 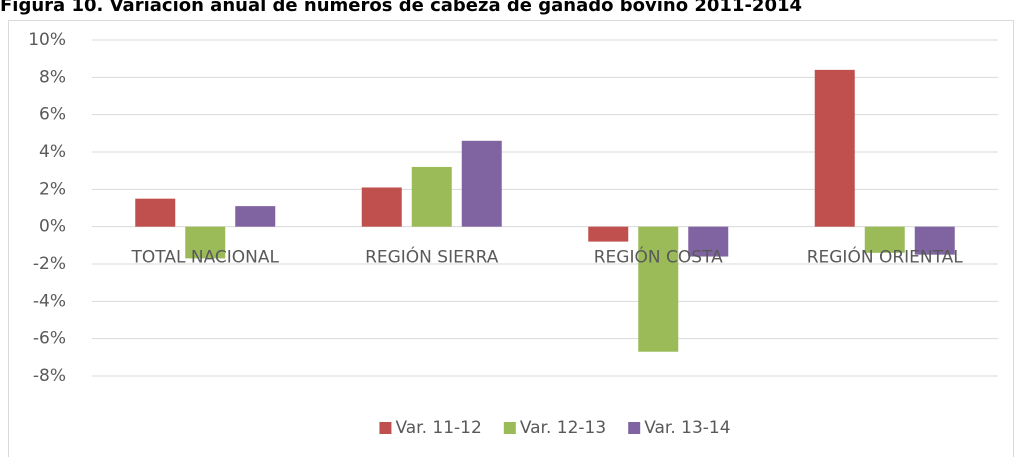 I want to click on y-tick-label: 0%, so click(x=52, y=227).